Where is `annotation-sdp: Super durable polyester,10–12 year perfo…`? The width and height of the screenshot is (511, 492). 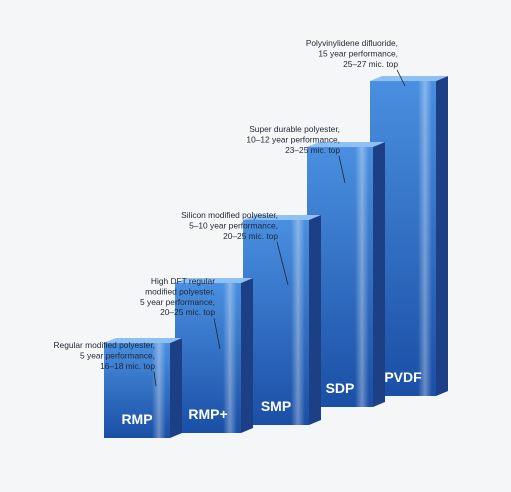
annotation-sdp: Super durable polyester,10–12 year perfo… is located at coordinates (293, 139).